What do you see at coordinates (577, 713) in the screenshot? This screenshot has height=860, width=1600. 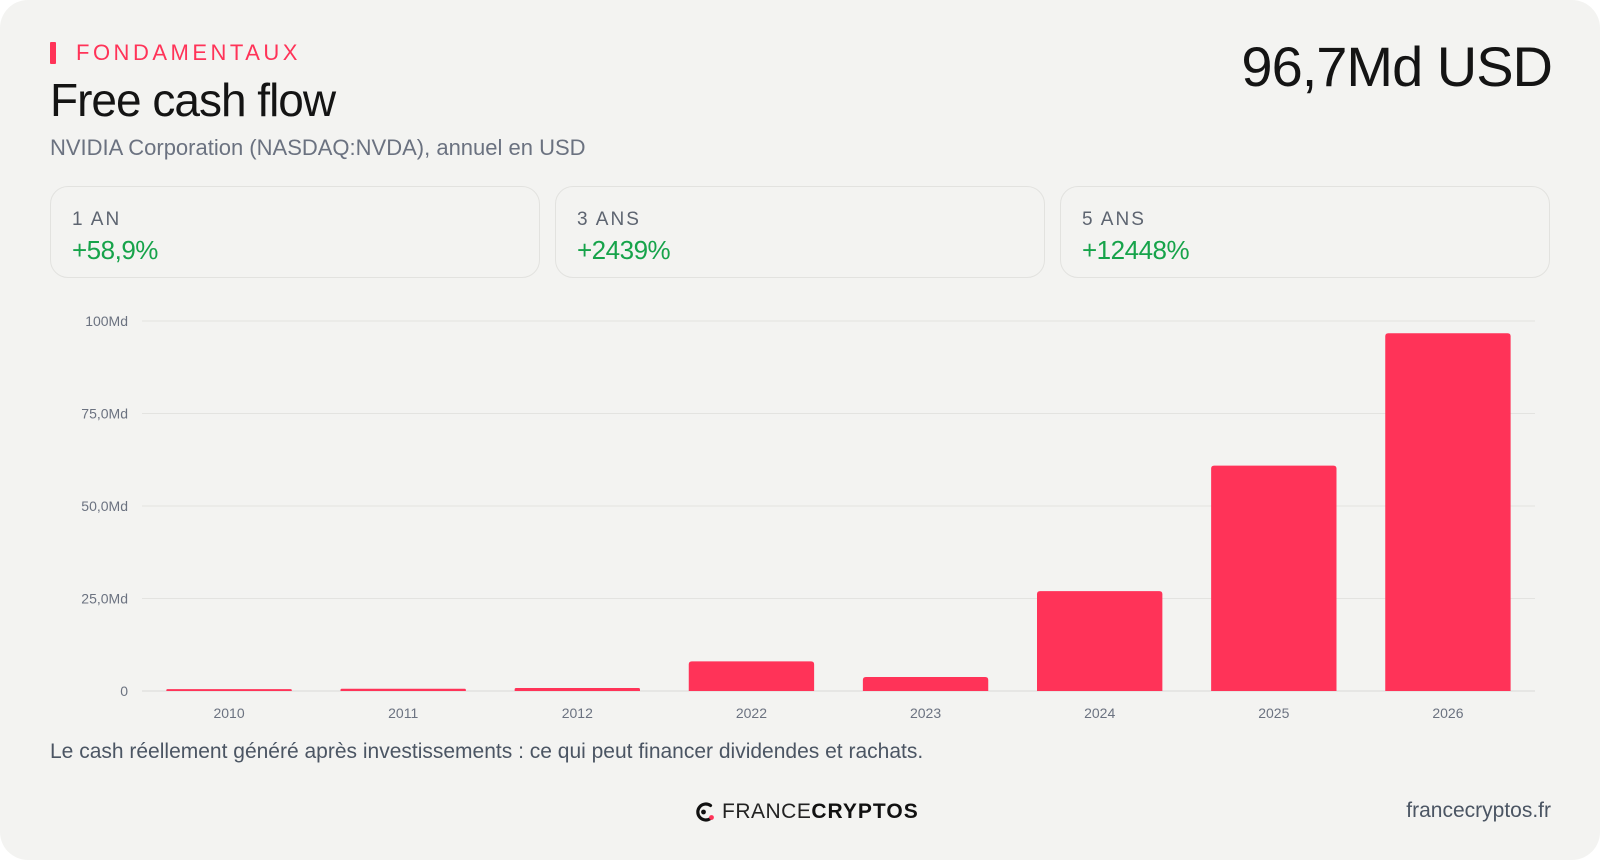 I see `x-tick-label: 2012` at bounding box center [577, 713].